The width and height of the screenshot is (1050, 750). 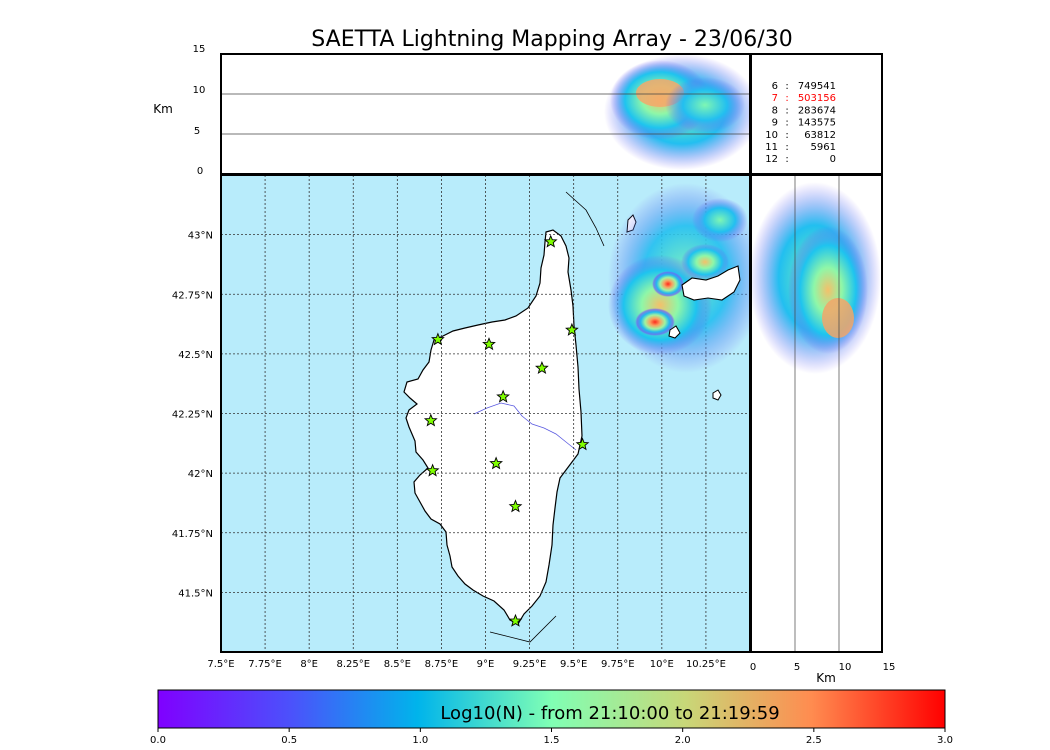 What do you see at coordinates (573, 664) in the screenshot?
I see `lon-tick-label: 9.5°E` at bounding box center [573, 664].